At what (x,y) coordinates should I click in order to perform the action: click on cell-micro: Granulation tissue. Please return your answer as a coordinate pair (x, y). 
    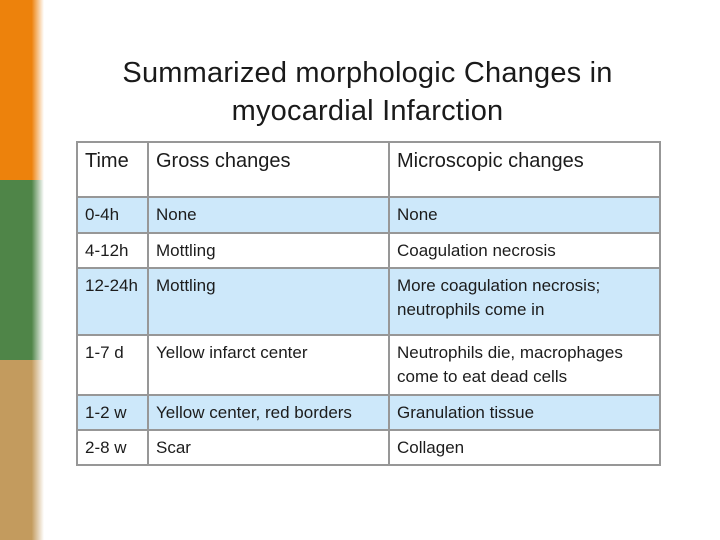
    Looking at the image, I should click on (524, 412).